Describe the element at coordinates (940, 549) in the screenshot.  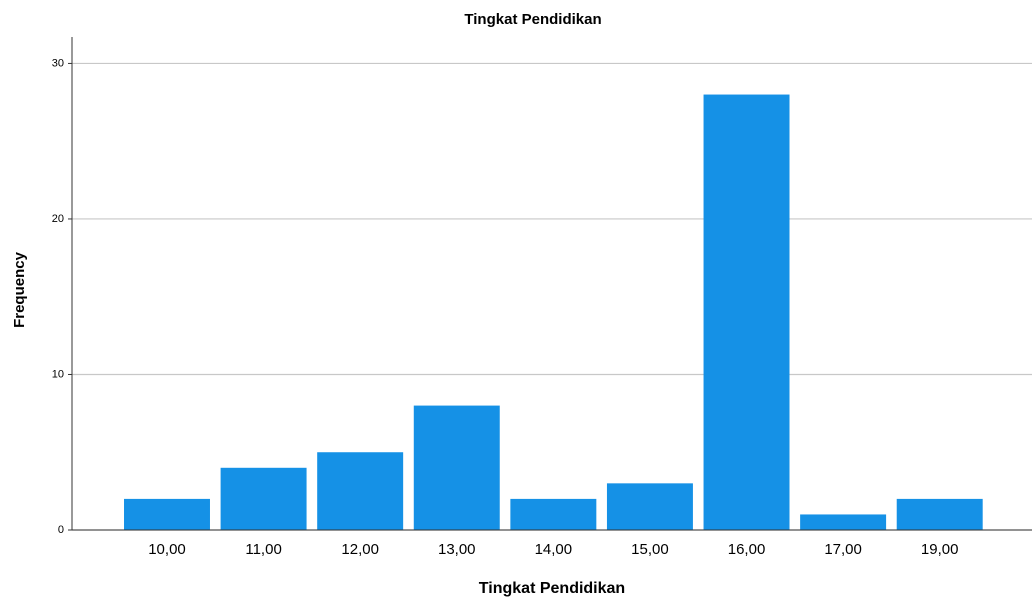
I see `x-tick-label: 19,00` at that location.